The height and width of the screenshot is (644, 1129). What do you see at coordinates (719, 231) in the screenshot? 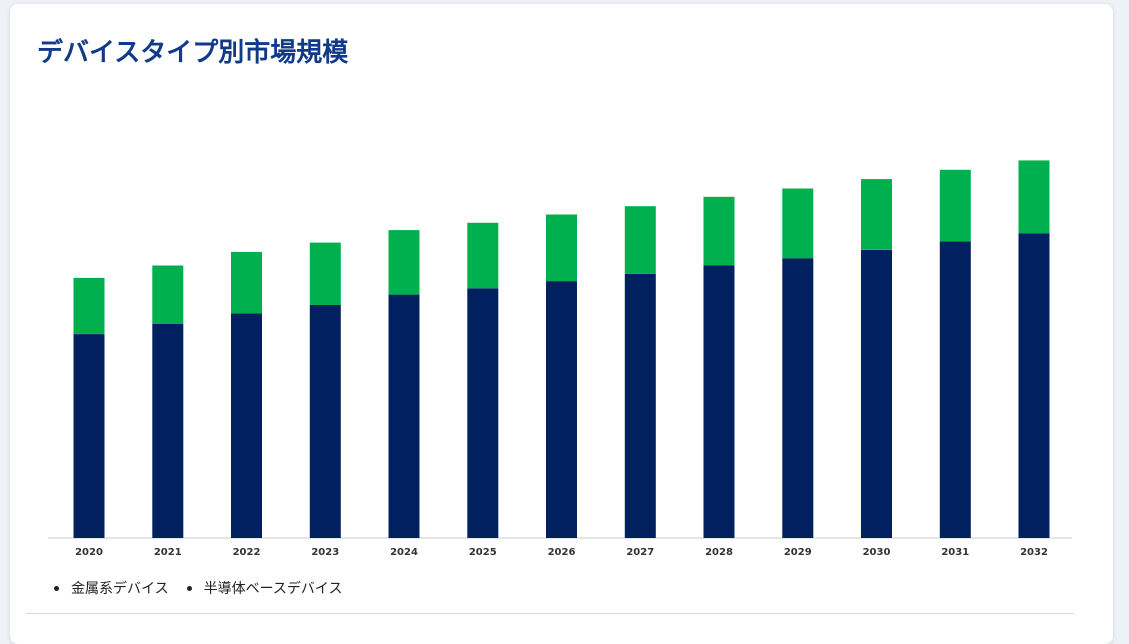
I see `bar-semiconductor-2028` at bounding box center [719, 231].